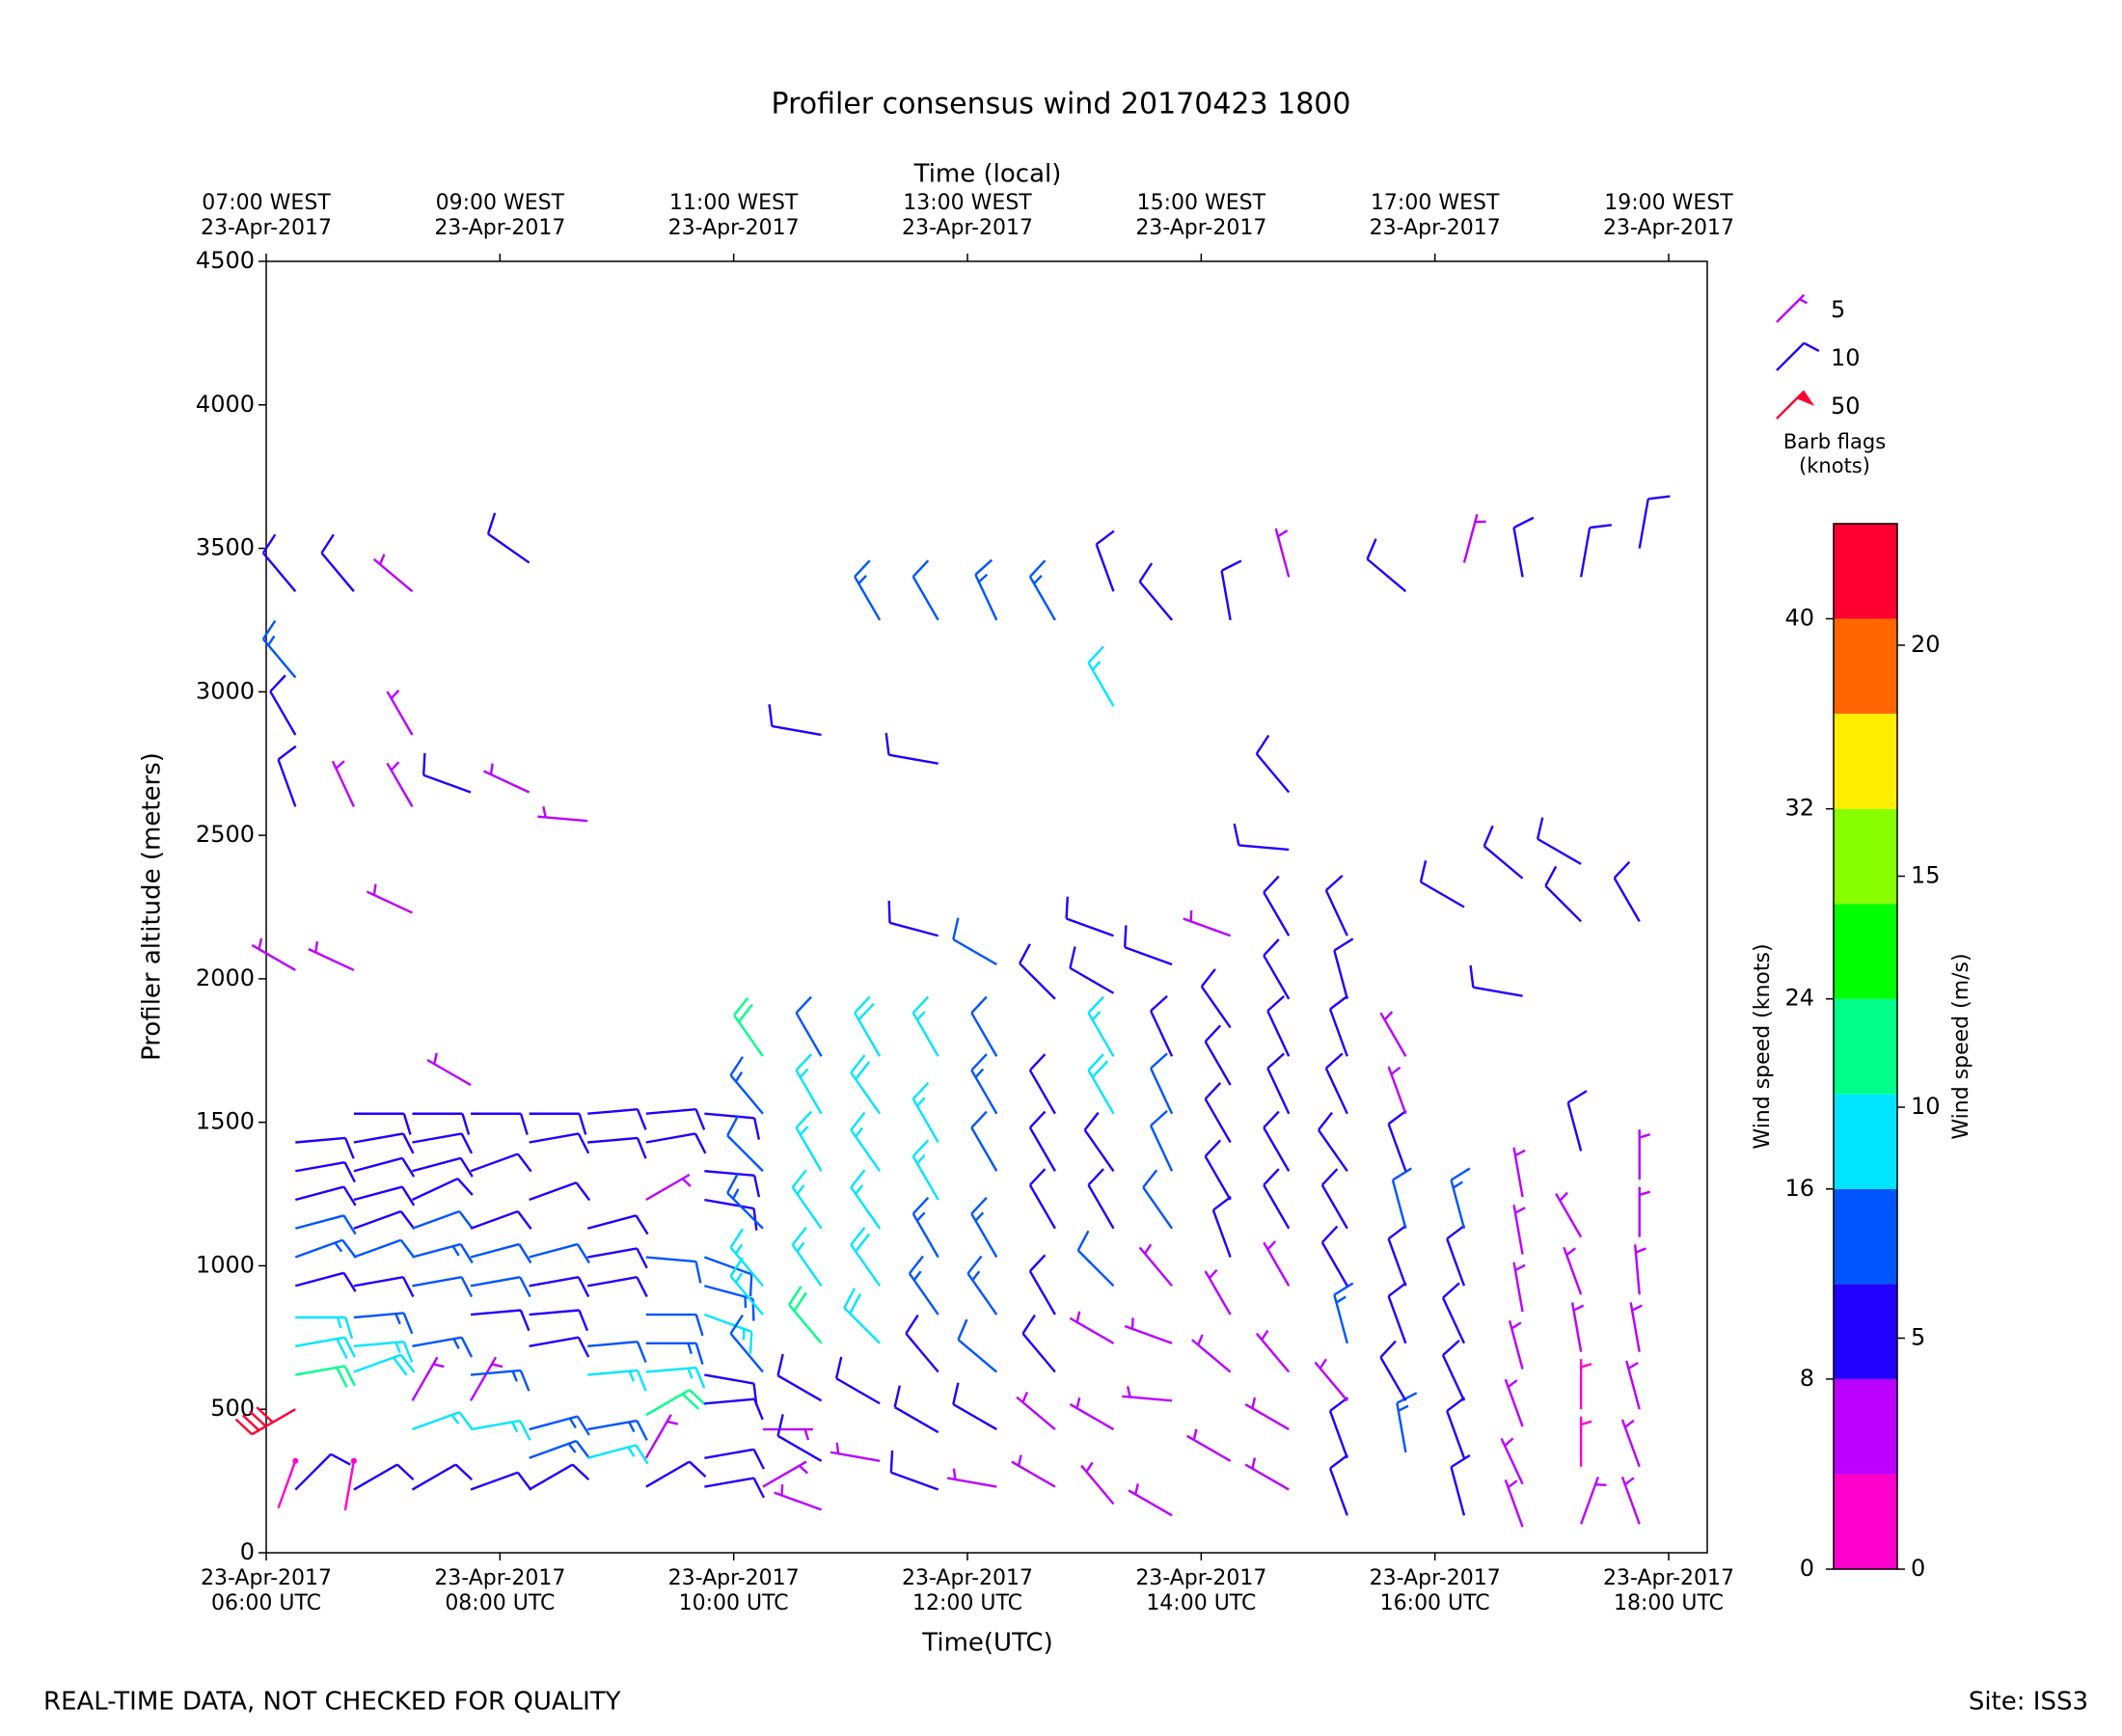  What do you see at coordinates (1807, 1568) in the screenshot?
I see `colorbar-tick-label: 0` at bounding box center [1807, 1568].